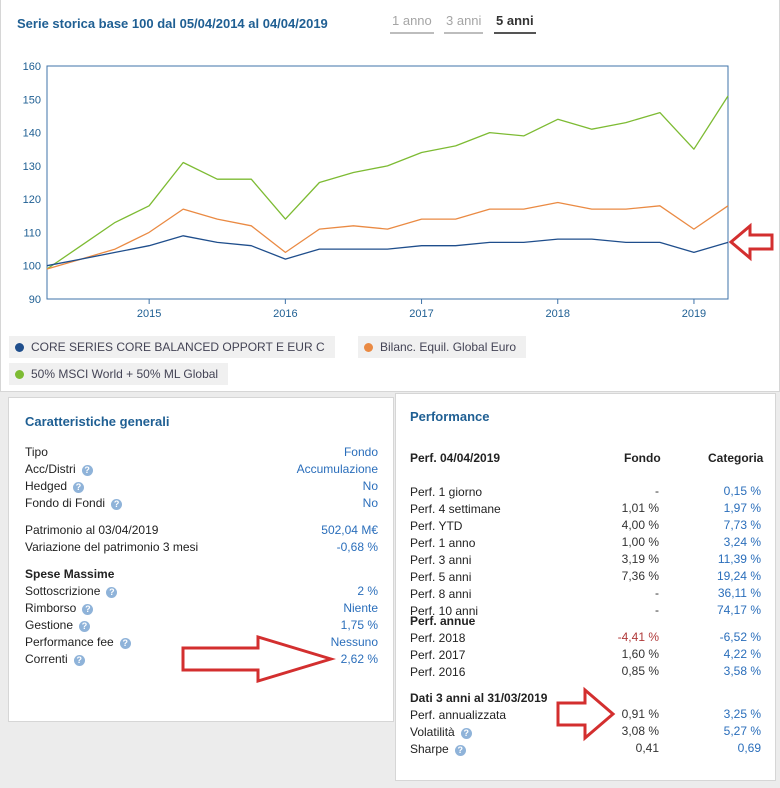 The image size is (780, 788). Describe the element at coordinates (201, 530) in the screenshot. I see `general-row-4: Patrimonio al 03/04/2019 502,04 M€` at that location.